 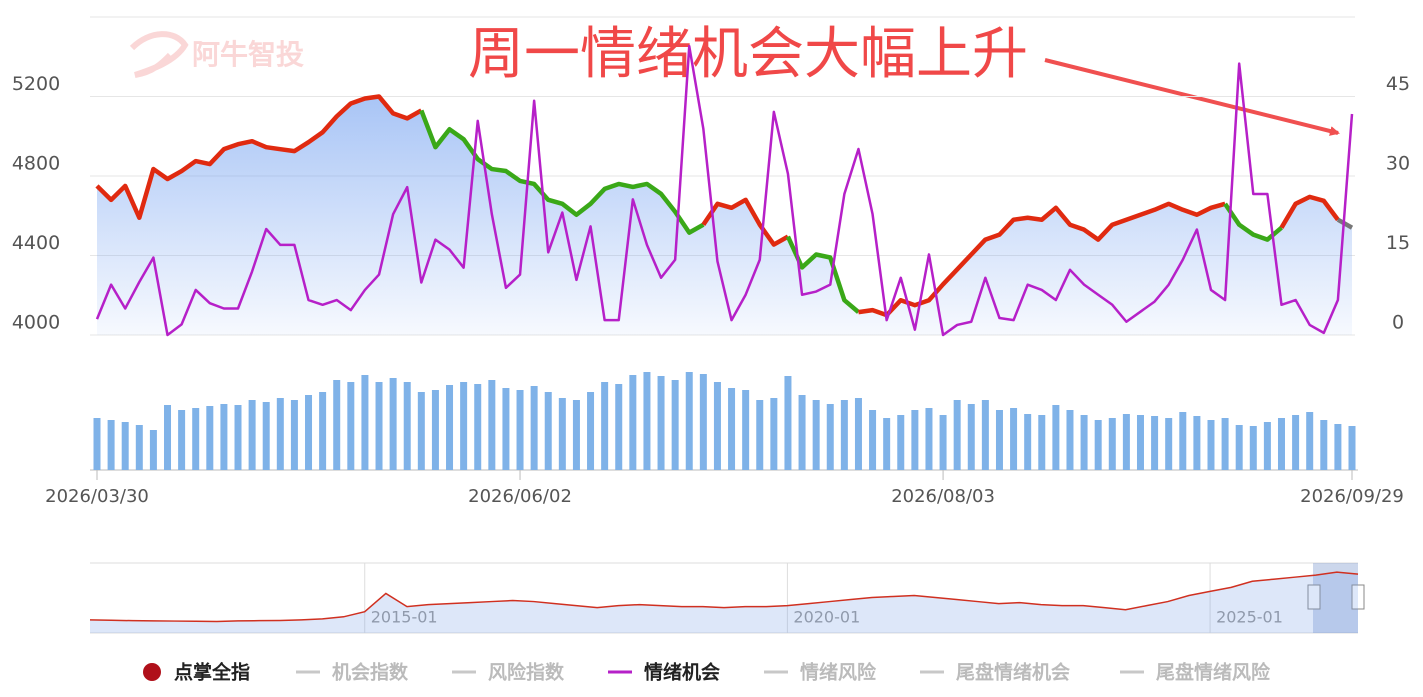 What do you see at coordinates (370, 672) in the screenshot?
I see `legend-label: 机会指数` at bounding box center [370, 672].